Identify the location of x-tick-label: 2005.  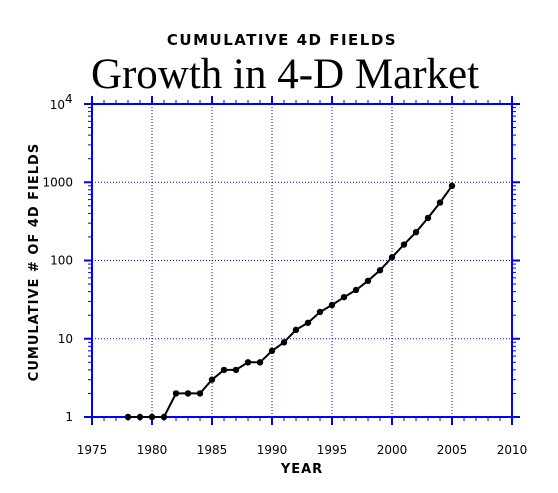
(452, 450).